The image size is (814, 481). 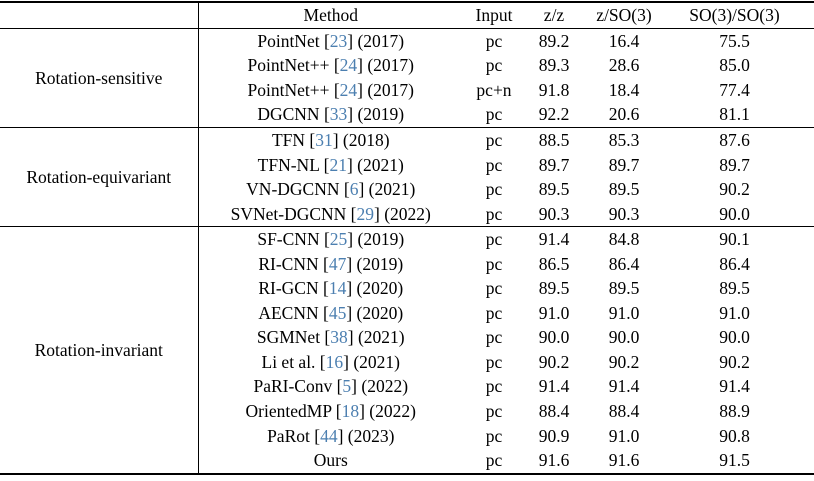 I want to click on zso3-cell: 28.6, so click(x=624, y=65).